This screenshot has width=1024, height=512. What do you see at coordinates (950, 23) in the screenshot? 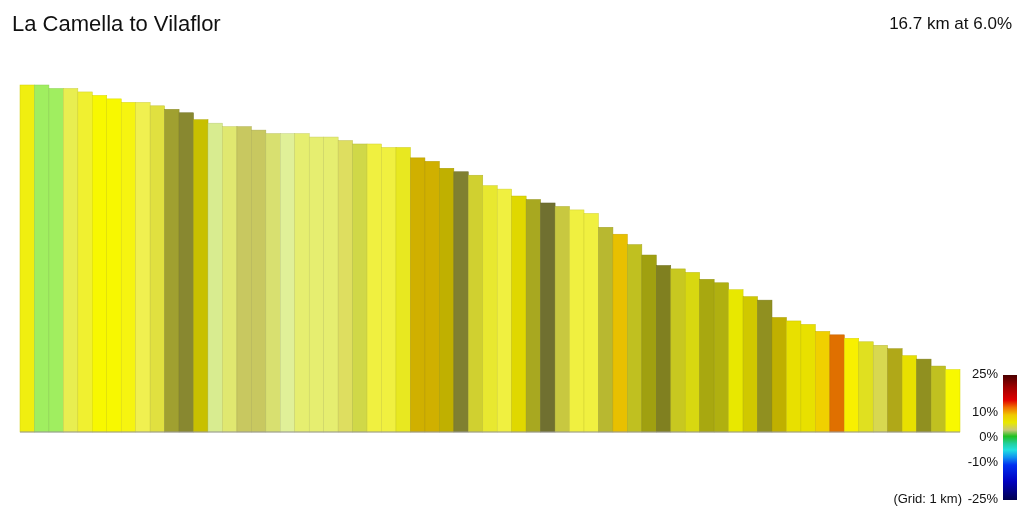
I see `chart-subtitle: 16.7 km at 6.0%` at bounding box center [950, 23].